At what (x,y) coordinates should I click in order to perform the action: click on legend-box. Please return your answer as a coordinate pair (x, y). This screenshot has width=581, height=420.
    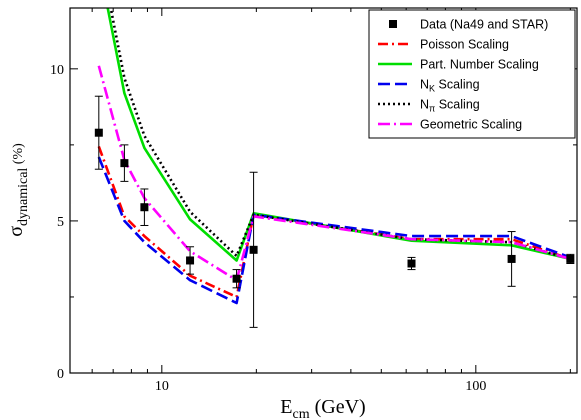
    Looking at the image, I should click on (472, 74).